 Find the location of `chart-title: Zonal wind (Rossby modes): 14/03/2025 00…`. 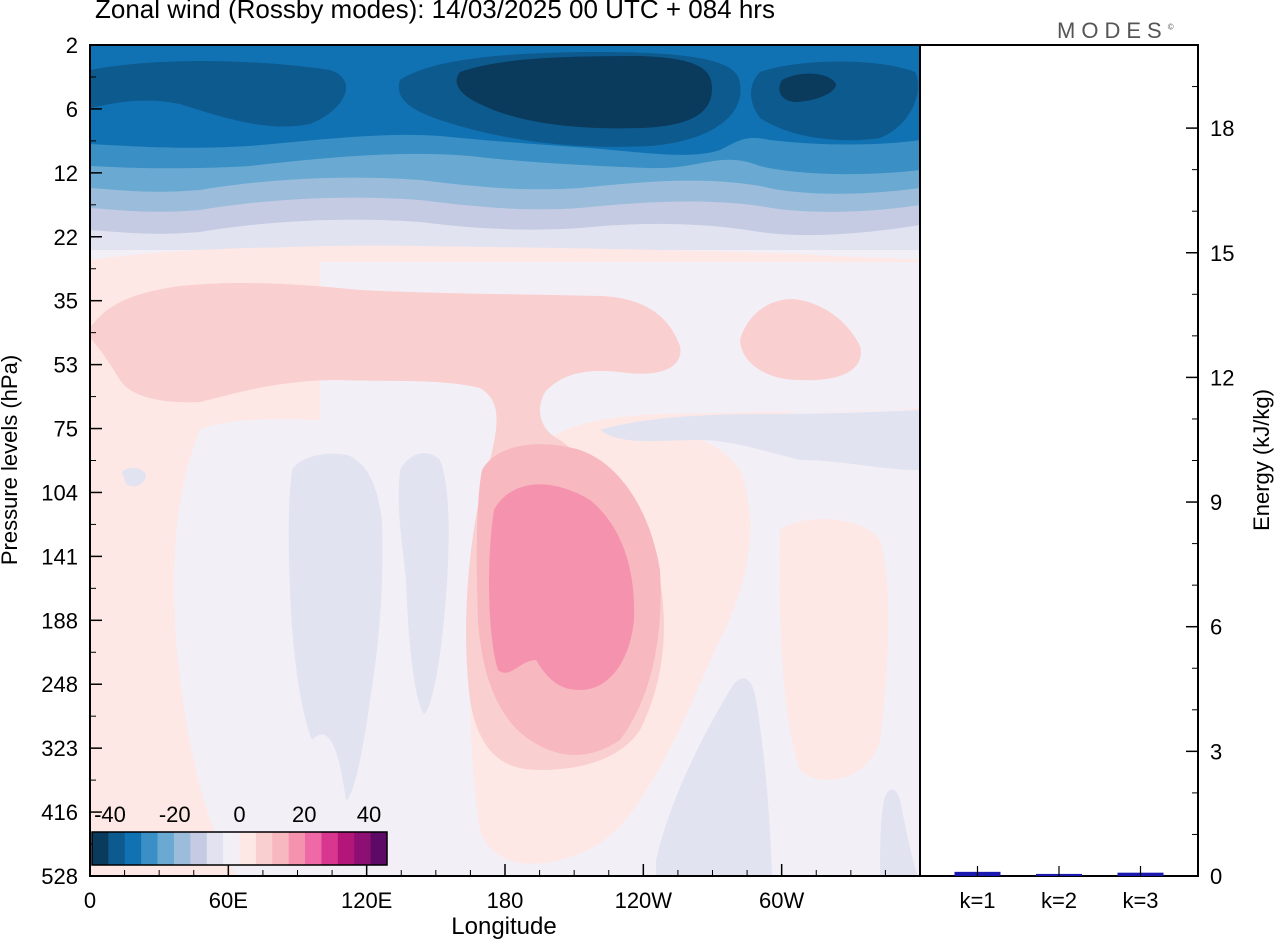

chart-title: Zonal wind (Rossby modes): 14/03/2025 00… is located at coordinates (435, 12).